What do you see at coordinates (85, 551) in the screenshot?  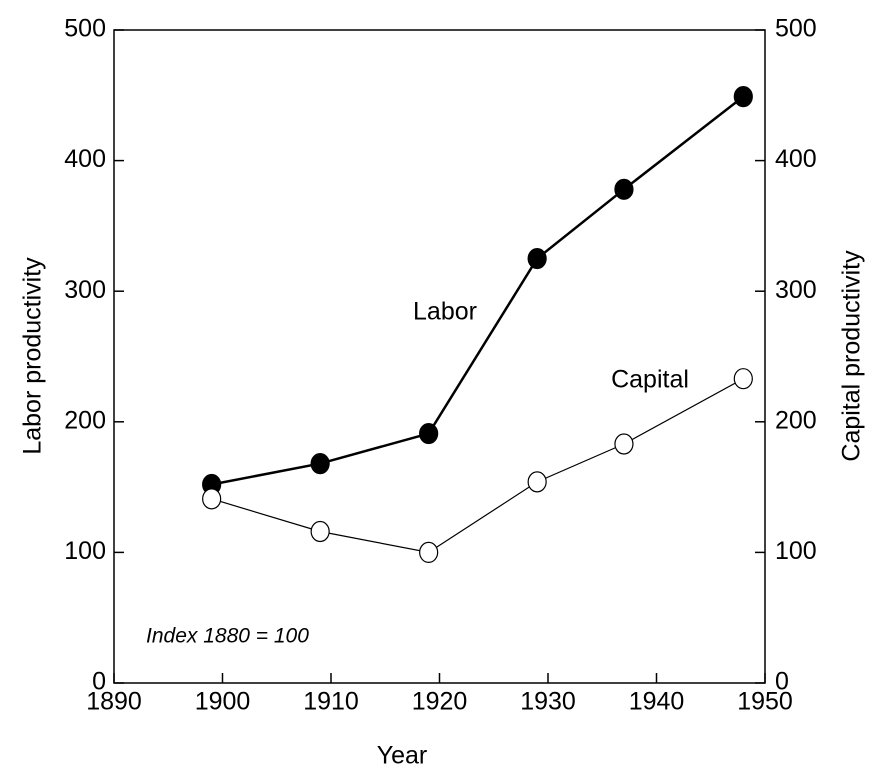 I see `y-tick-label: 100` at bounding box center [85, 551].